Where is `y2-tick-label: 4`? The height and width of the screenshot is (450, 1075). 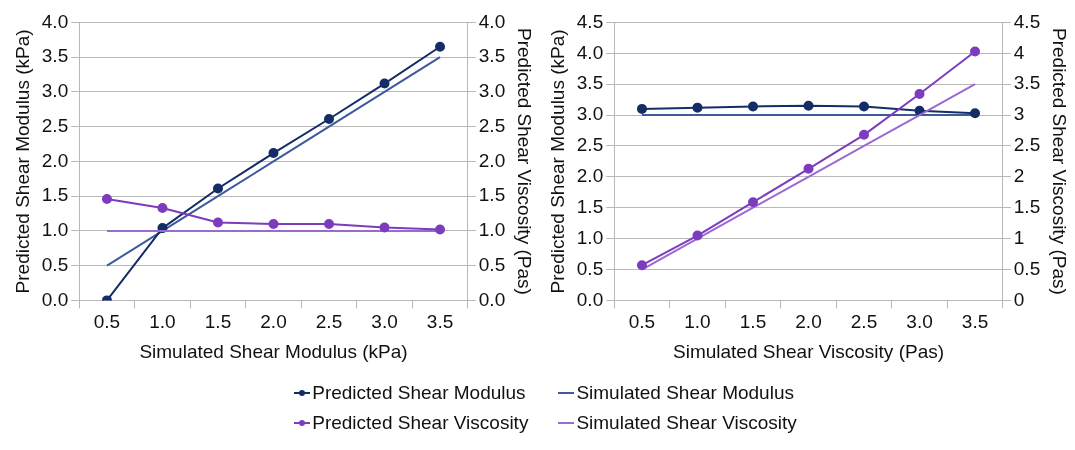 y2-tick-label: 4 is located at coordinates (1019, 52).